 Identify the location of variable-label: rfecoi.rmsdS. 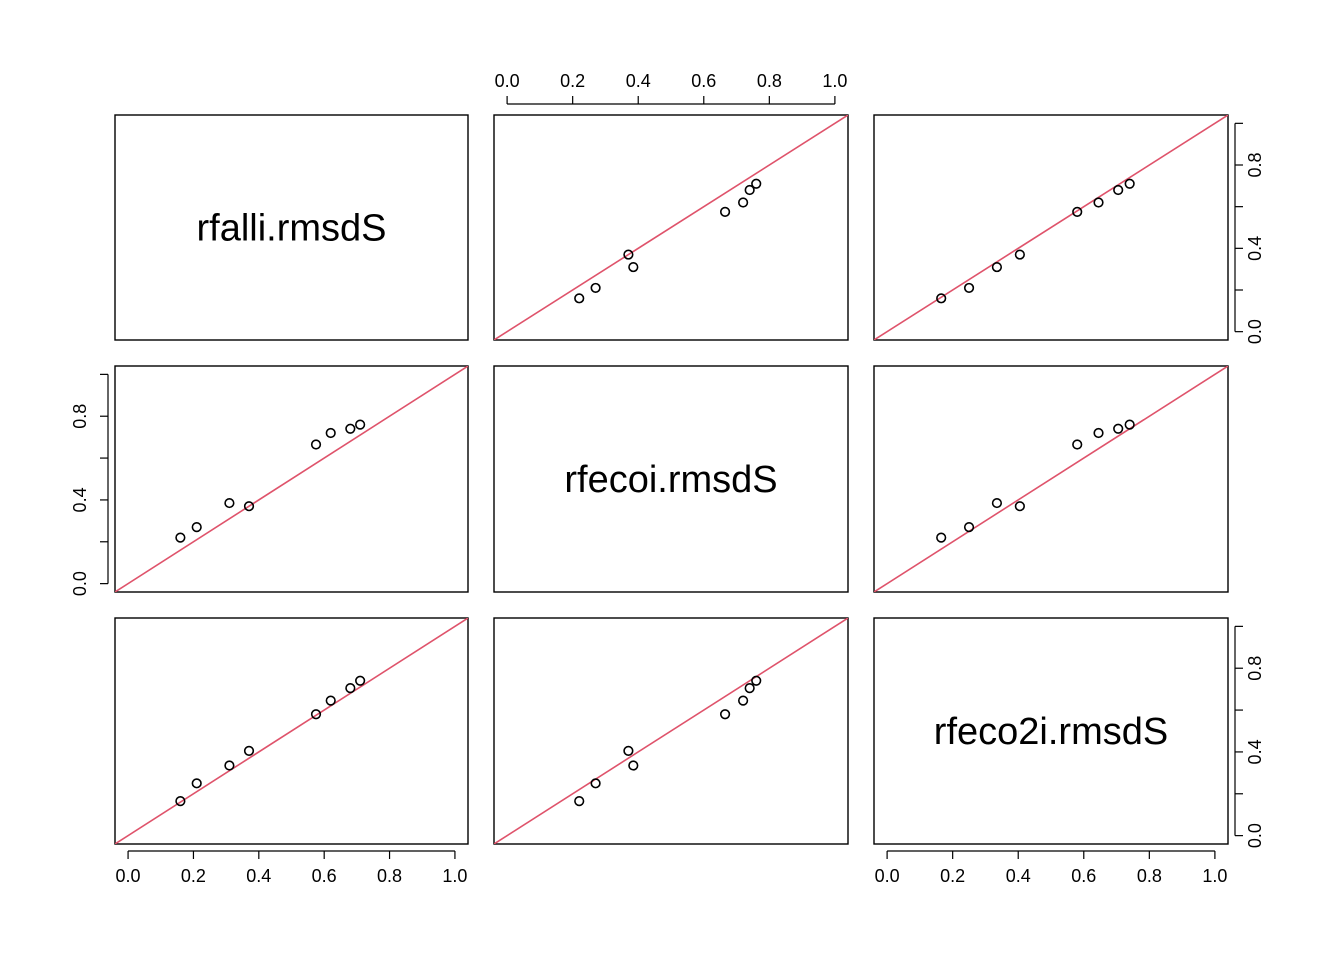
(670, 480).